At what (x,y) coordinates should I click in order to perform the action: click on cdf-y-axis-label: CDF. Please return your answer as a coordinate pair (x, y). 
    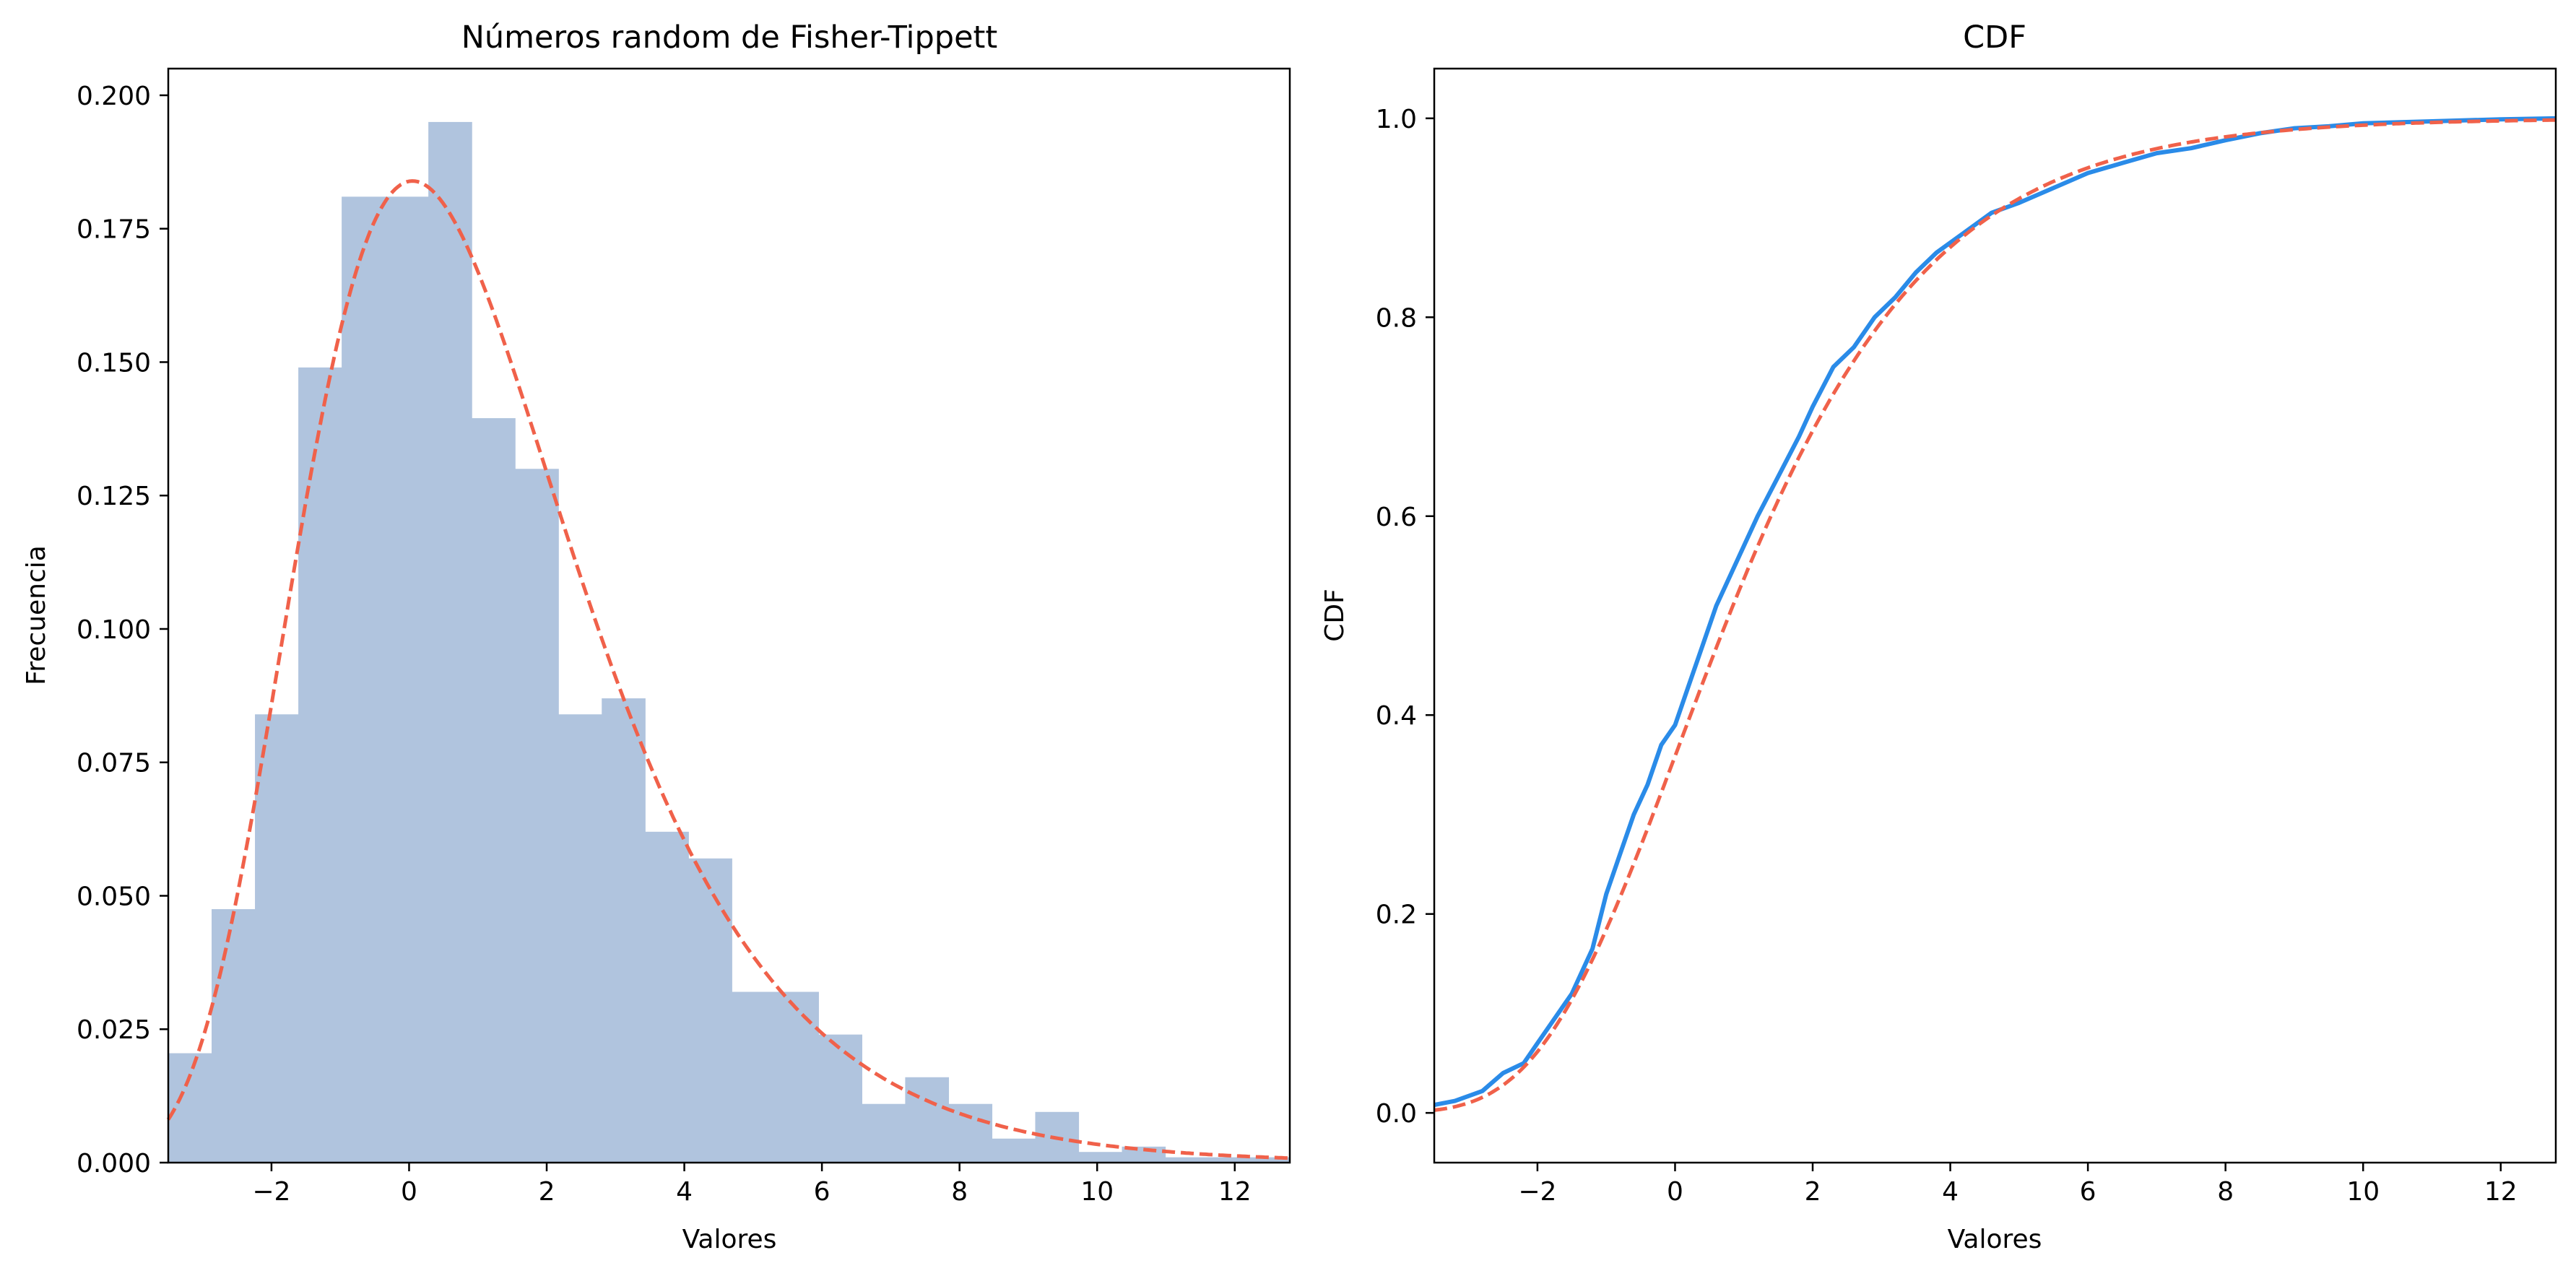
    Looking at the image, I should click on (1335, 615).